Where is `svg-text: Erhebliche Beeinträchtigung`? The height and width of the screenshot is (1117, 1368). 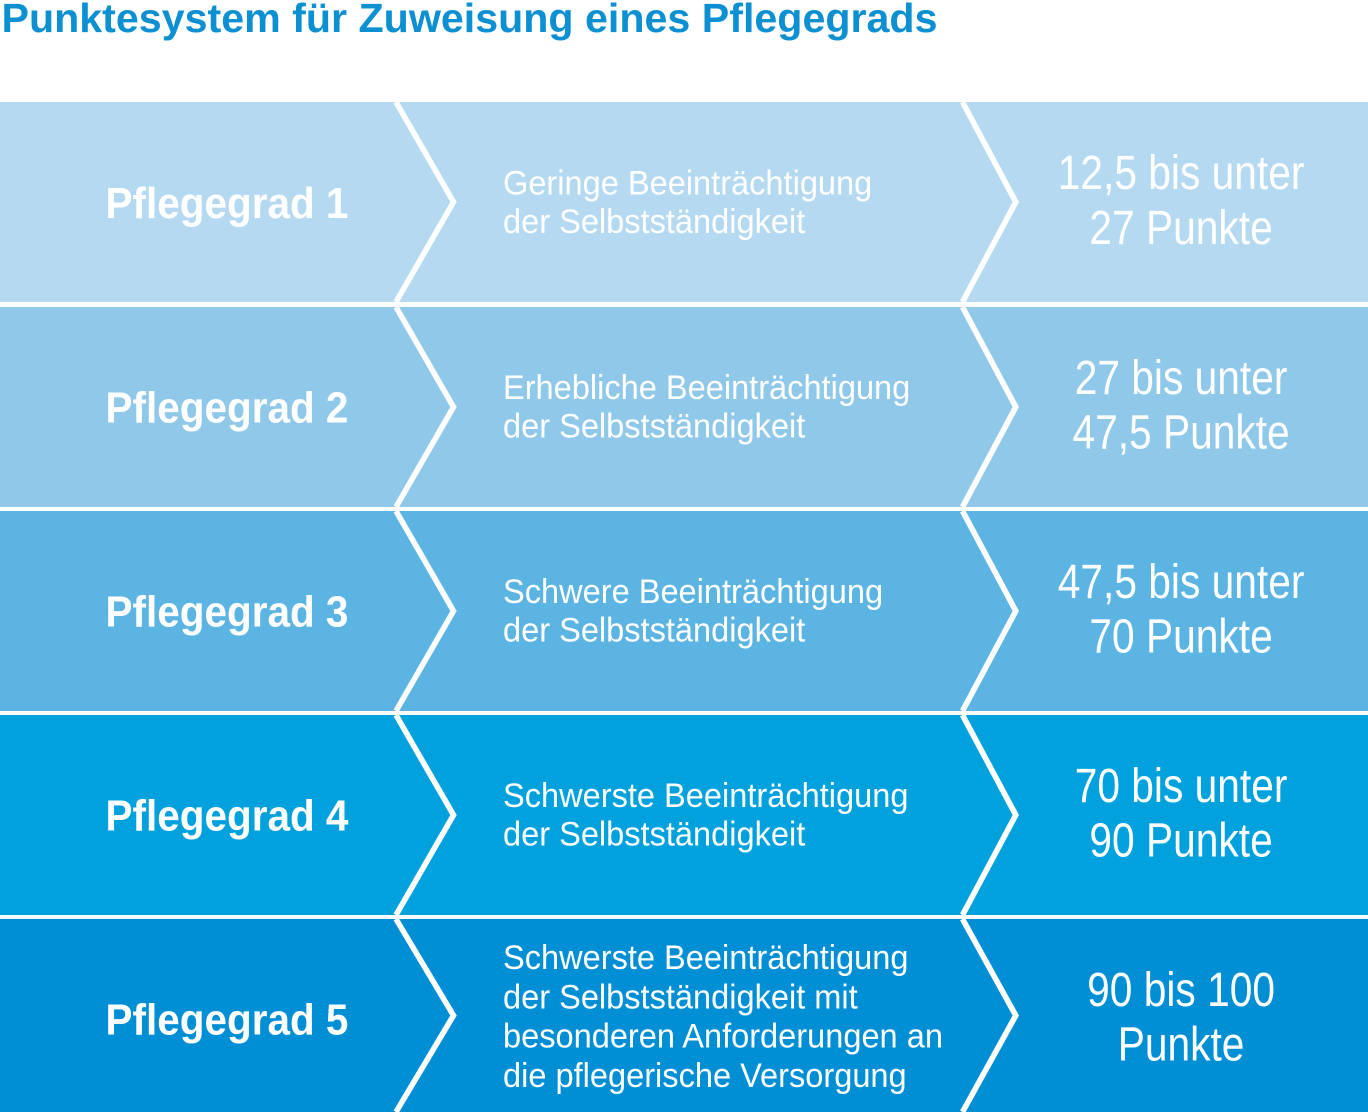 svg-text: Erhebliche Beeinträchtigung is located at coordinates (706, 389).